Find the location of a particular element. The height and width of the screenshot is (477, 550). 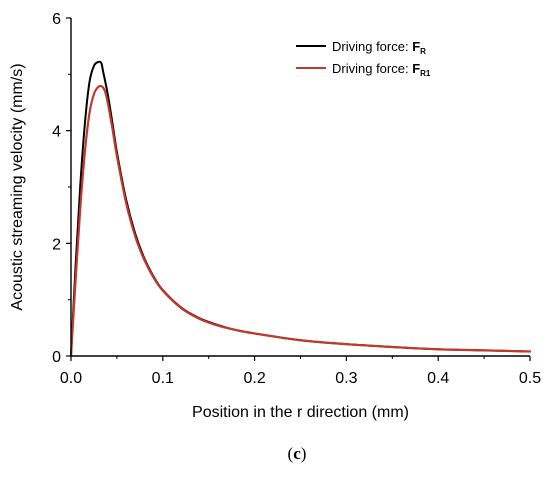

panel-label-close: ) is located at coordinates (304, 453).